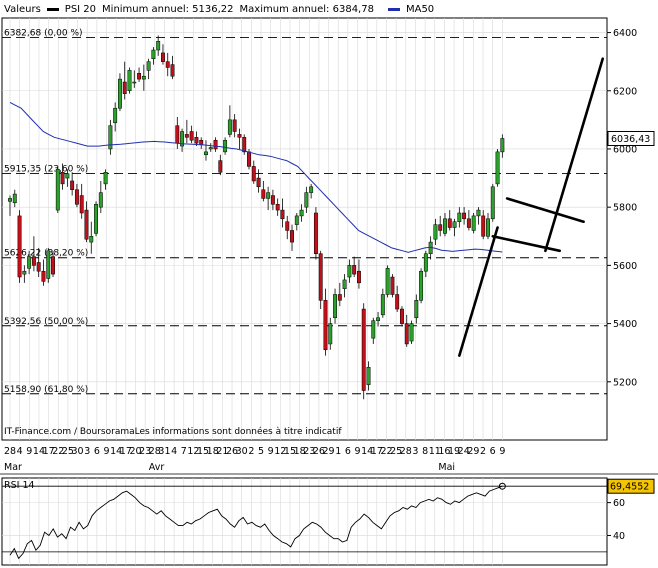 This screenshot has height=568, width=658. I want to click on x-tick-label: 11, so click(435, 451).